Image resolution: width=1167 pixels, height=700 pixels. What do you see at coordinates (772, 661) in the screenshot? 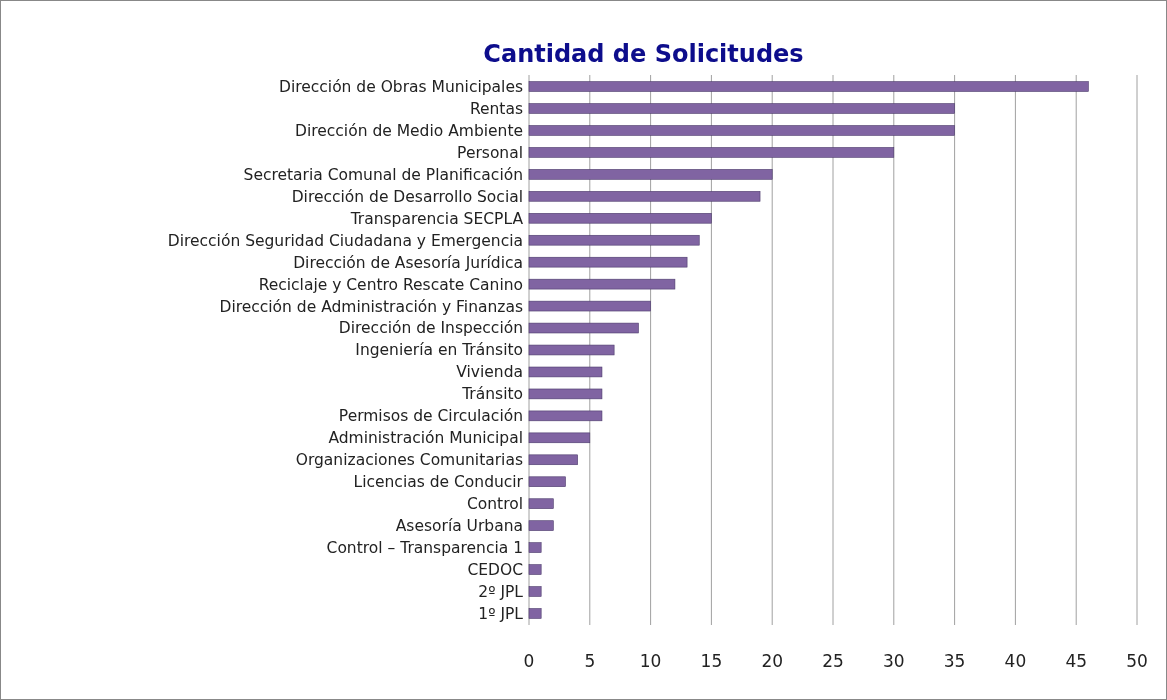
I see `x-tick-label: 20` at bounding box center [772, 661].